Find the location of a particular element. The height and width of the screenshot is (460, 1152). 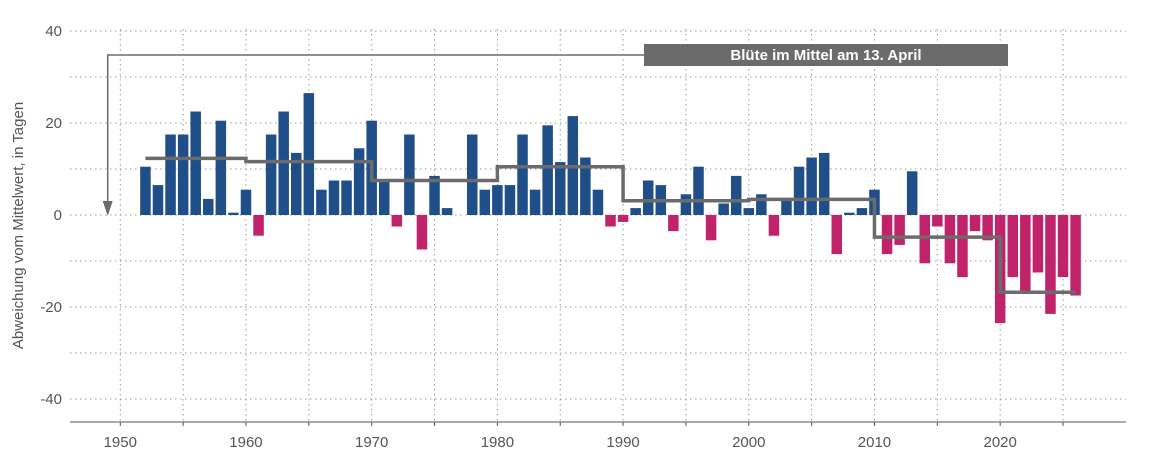

x-axis: 1950 1960 1970 1980 1990 2000 2010 2020 is located at coordinates (598, 436).